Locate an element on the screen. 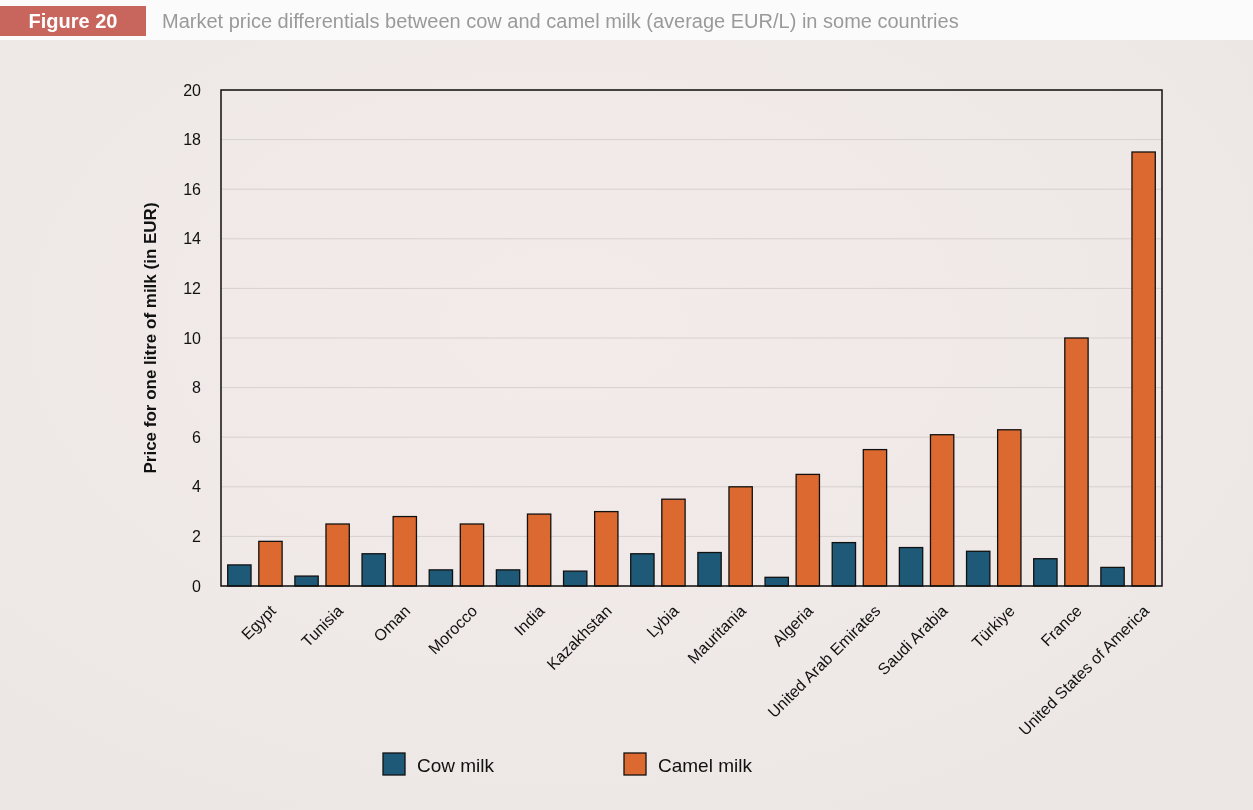 The height and width of the screenshot is (810, 1253). legend-label: Cow milk is located at coordinates (456, 765).